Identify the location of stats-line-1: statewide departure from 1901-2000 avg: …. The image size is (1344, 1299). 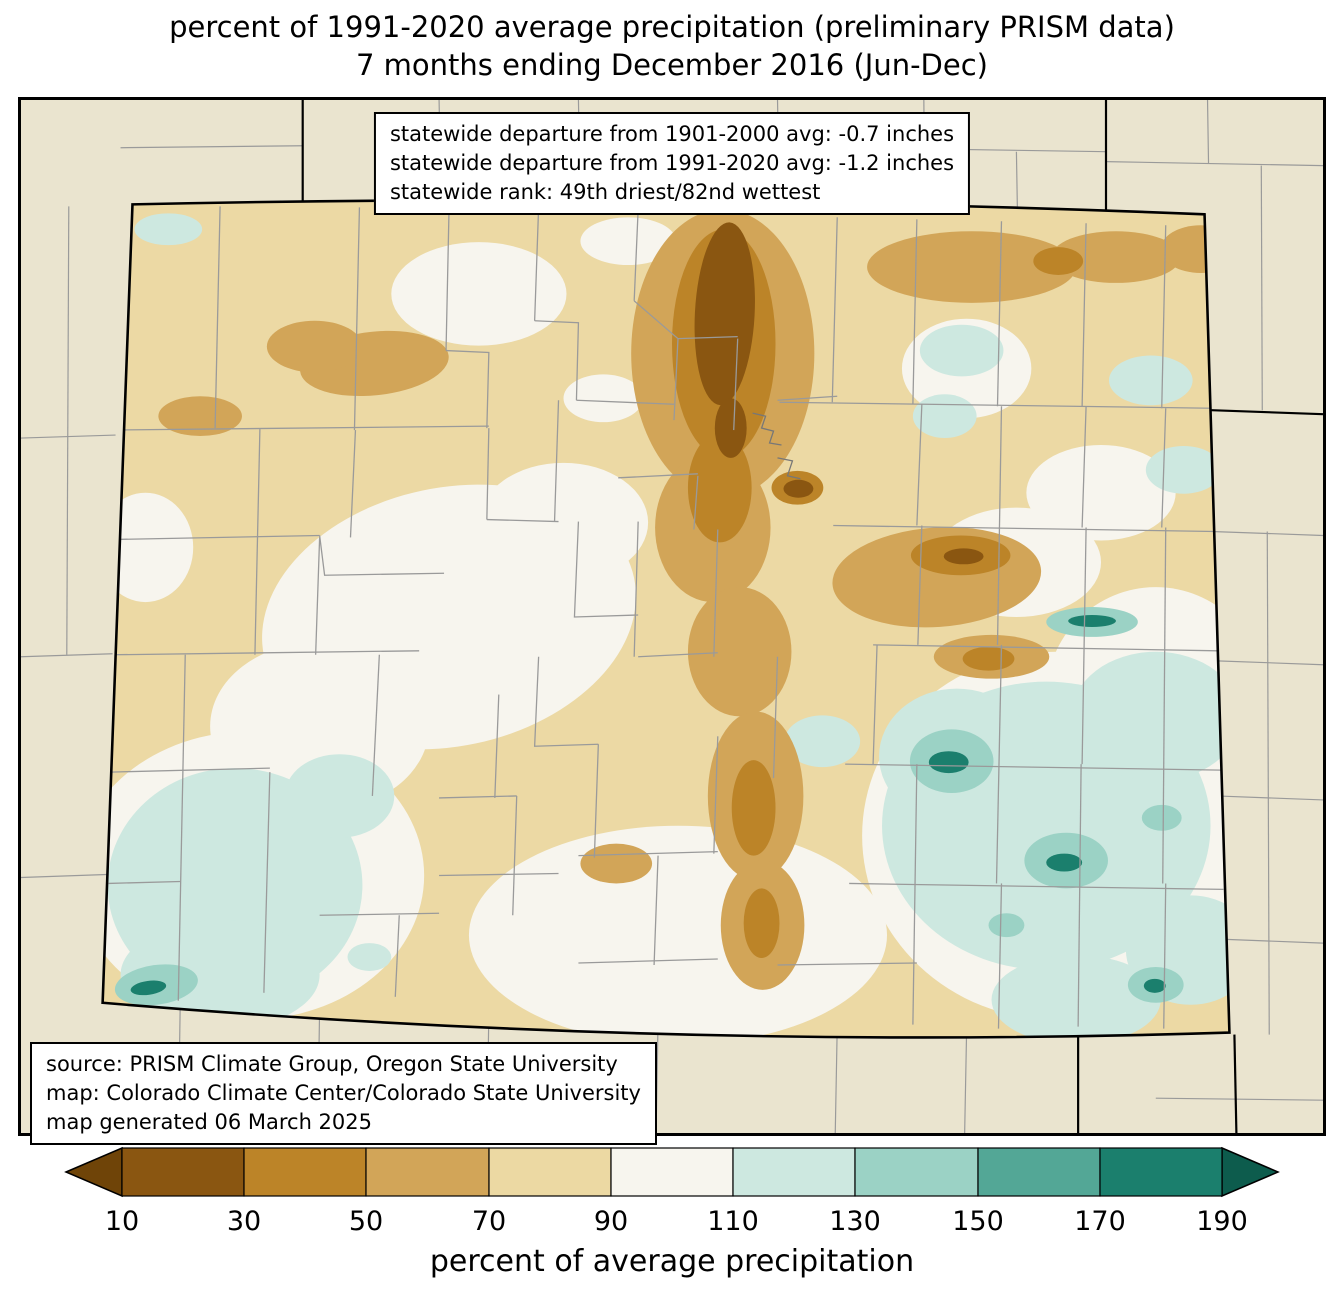
(672, 134).